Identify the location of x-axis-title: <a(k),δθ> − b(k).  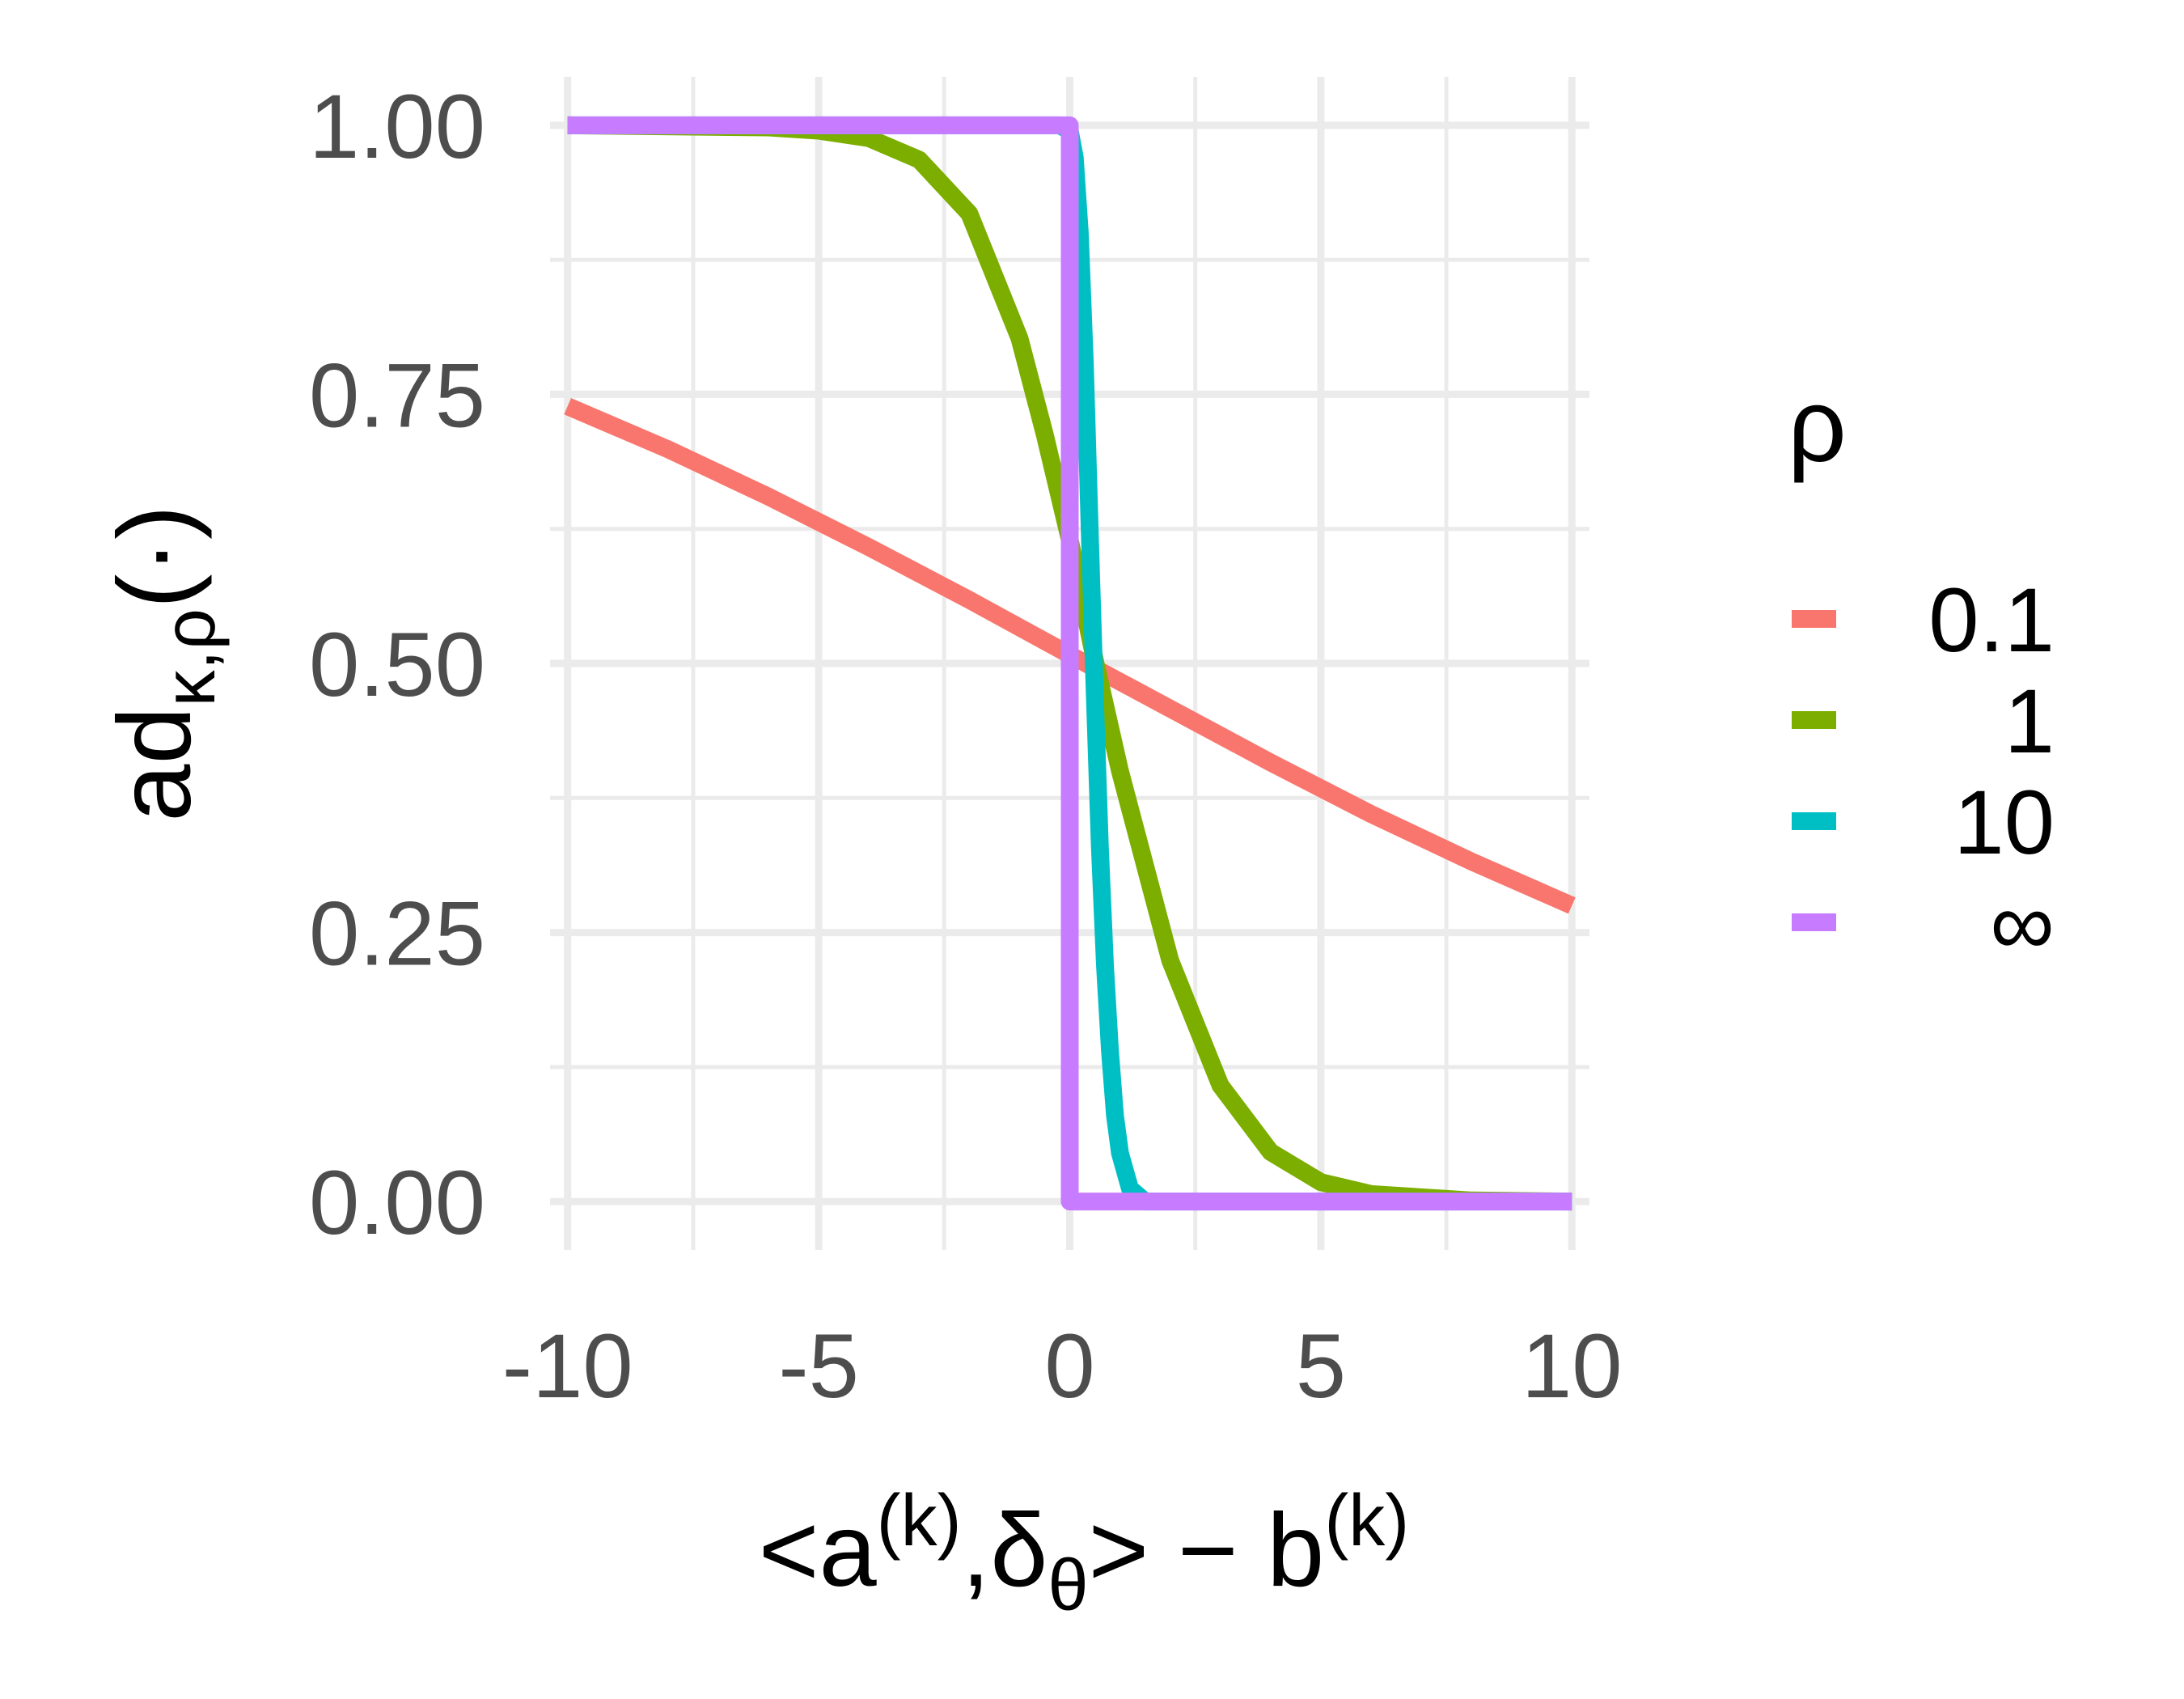
(1084, 1553).